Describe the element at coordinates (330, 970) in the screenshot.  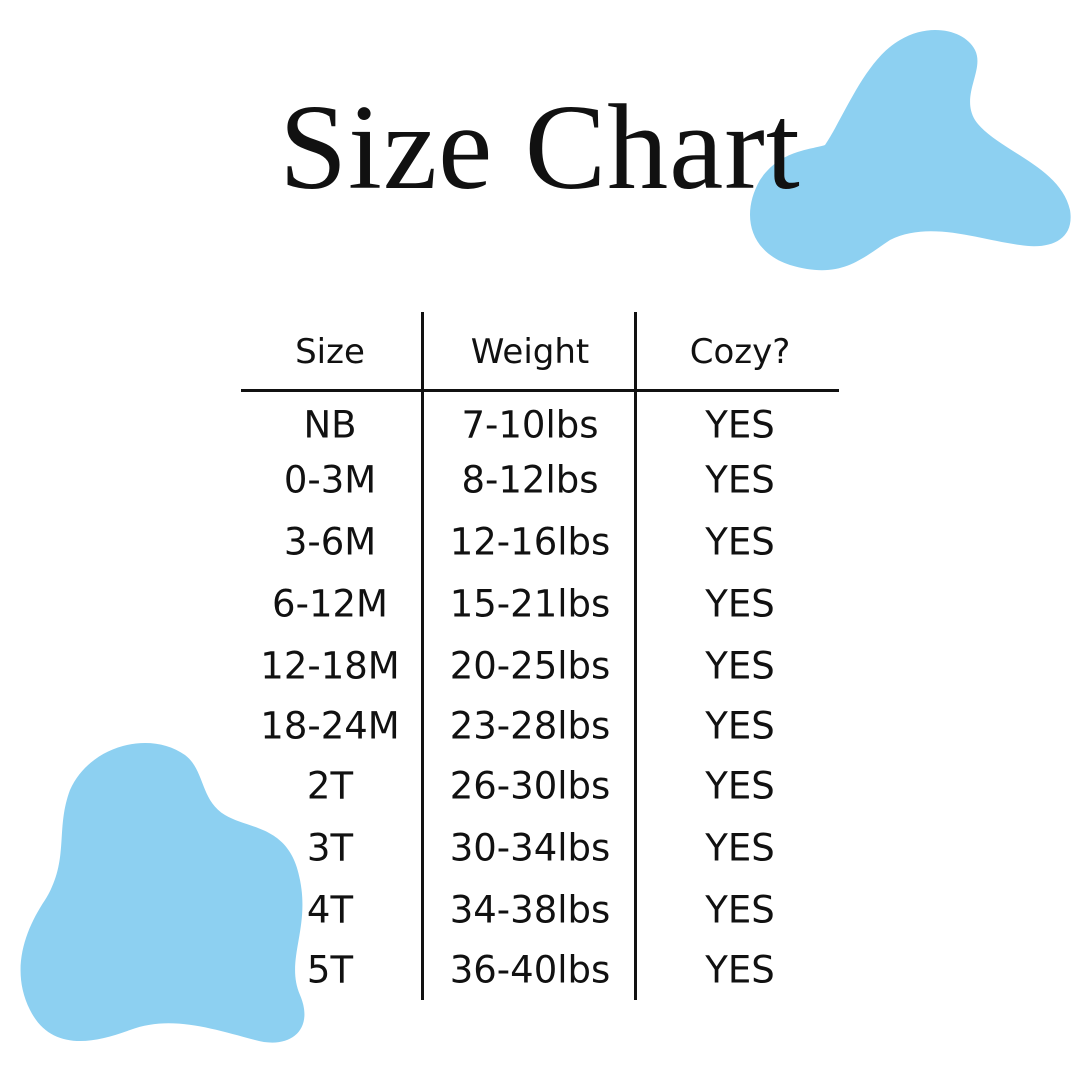
I see `size-cell: 5T` at that location.